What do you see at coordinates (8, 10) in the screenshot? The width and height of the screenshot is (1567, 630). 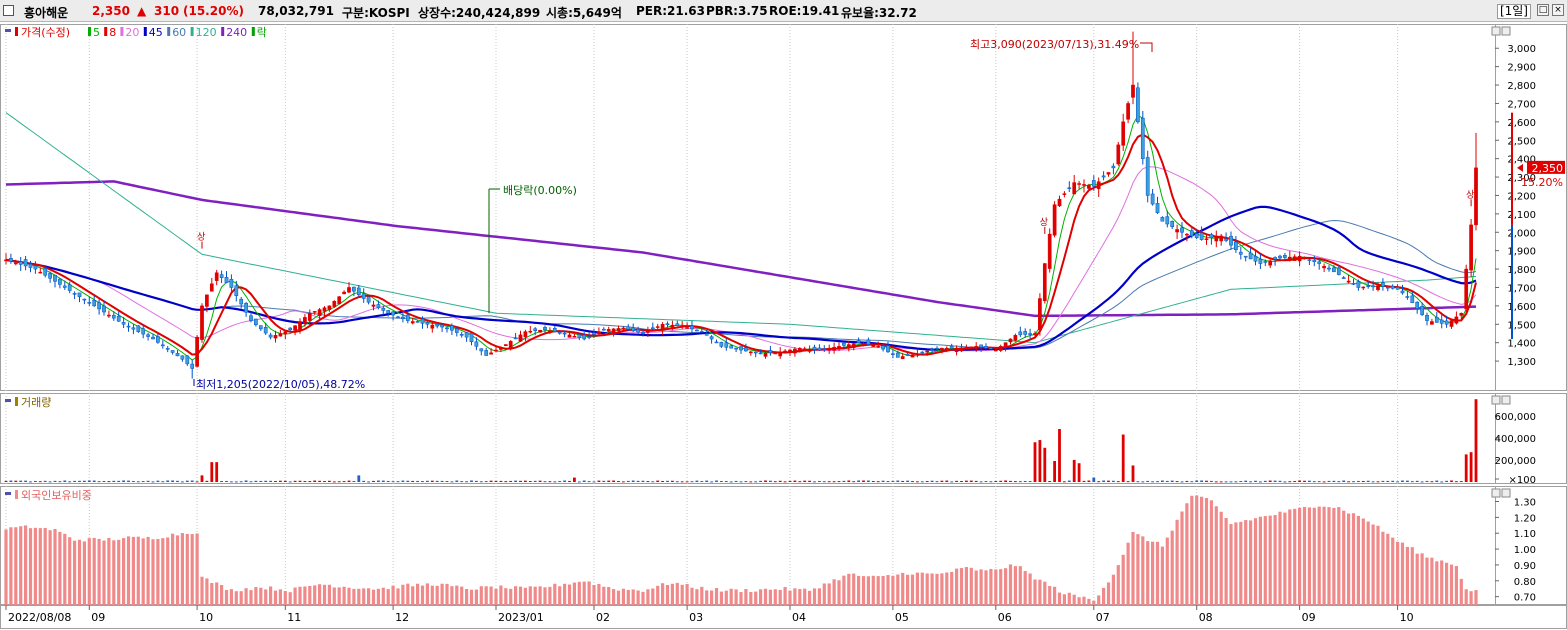 I see `select-checkbox` at bounding box center [8, 10].